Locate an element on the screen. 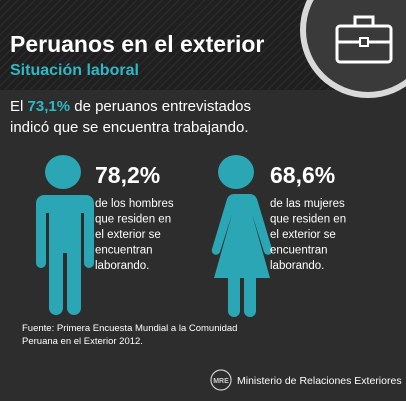  logo-ring is located at coordinates (221, 380).